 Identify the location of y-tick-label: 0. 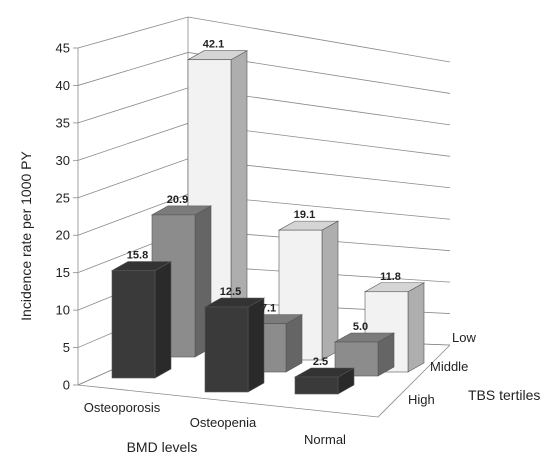
(66, 385).